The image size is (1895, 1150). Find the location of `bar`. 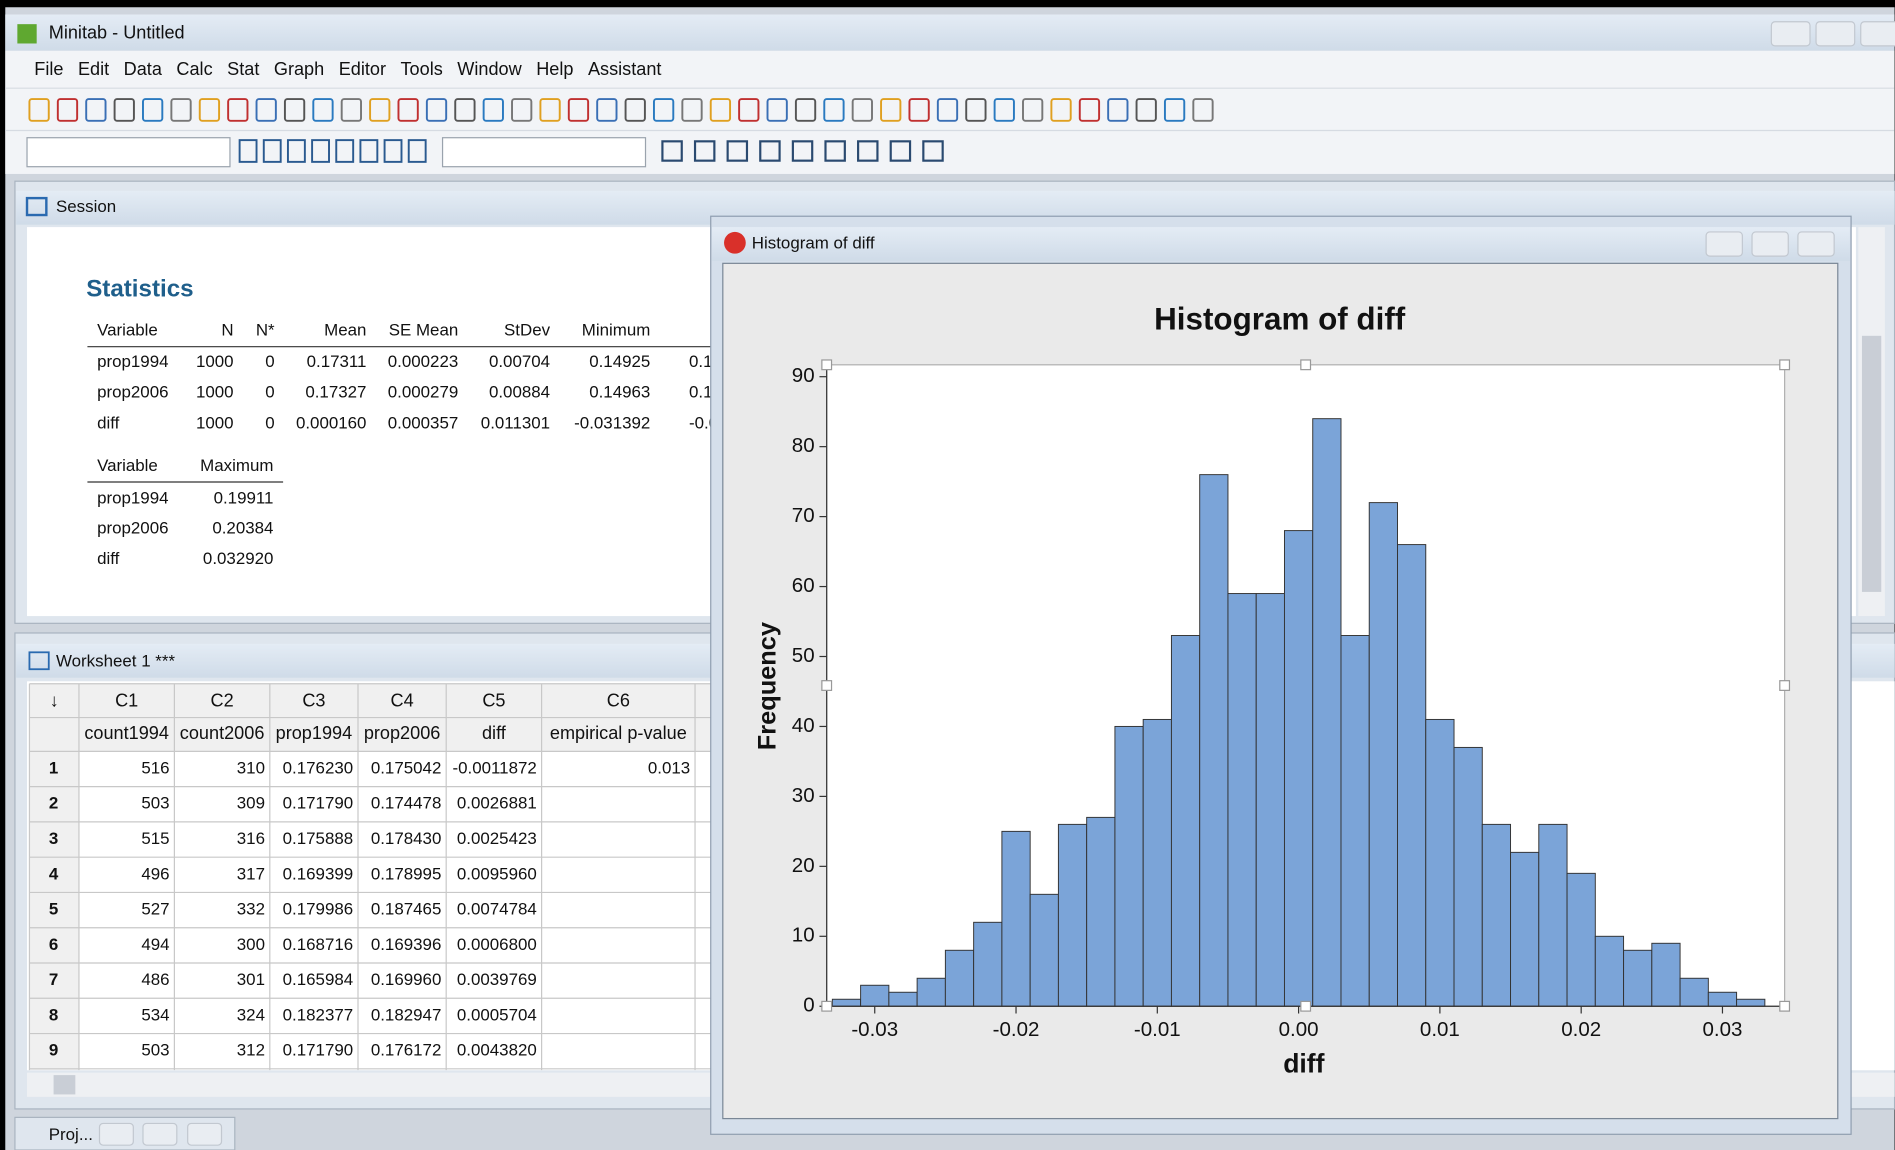

bar is located at coordinates (1751, 1002).